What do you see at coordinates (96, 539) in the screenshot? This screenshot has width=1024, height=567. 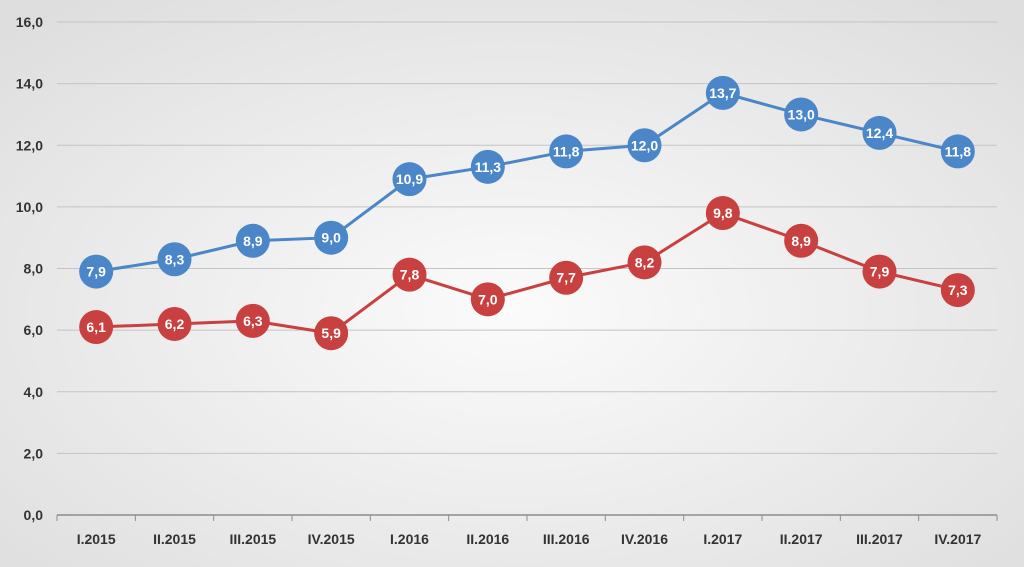 I see `x-tick-label: I.2015` at bounding box center [96, 539].